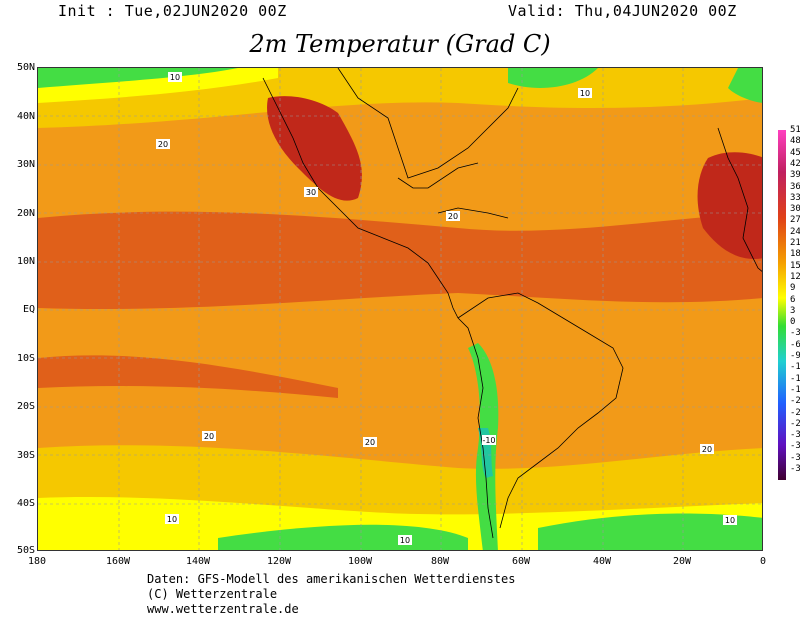 The image size is (800, 618). I want to click on colorbar-label: -12, so click(795, 367).